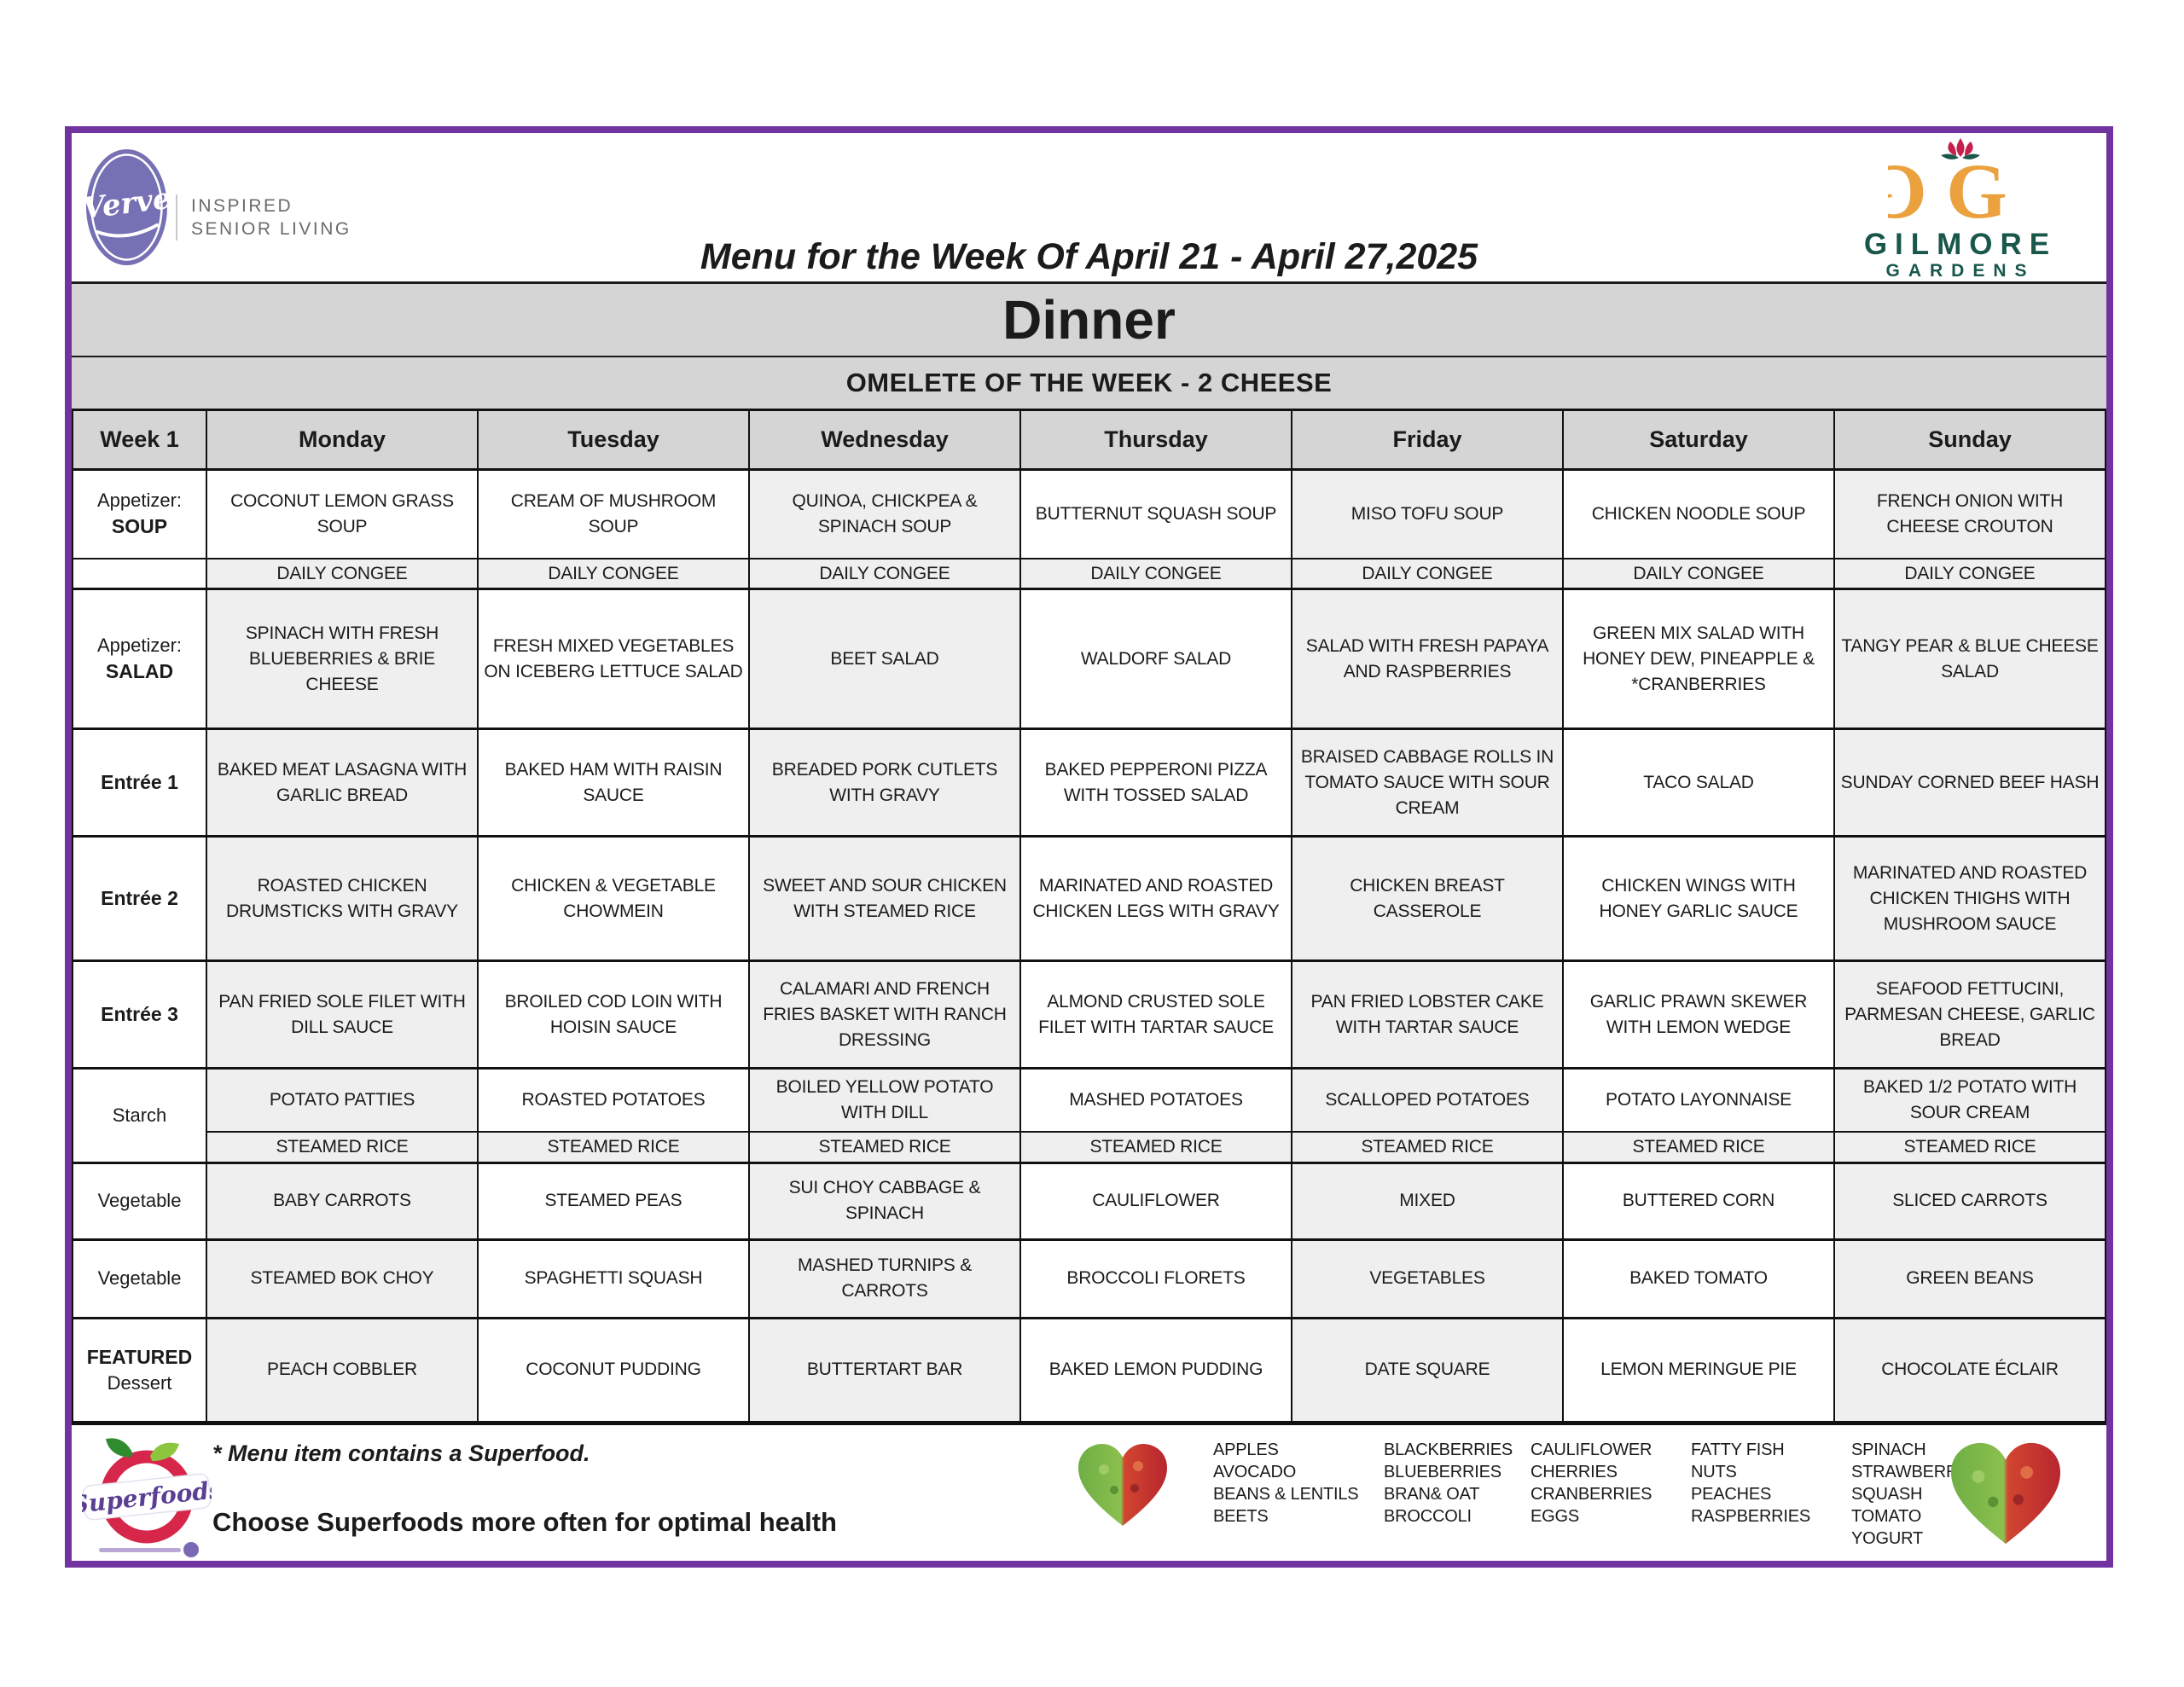 The image size is (2184, 1687). I want to click on menu-cell-veg2-saturday: BAKED TOMATO, so click(1699, 1279).